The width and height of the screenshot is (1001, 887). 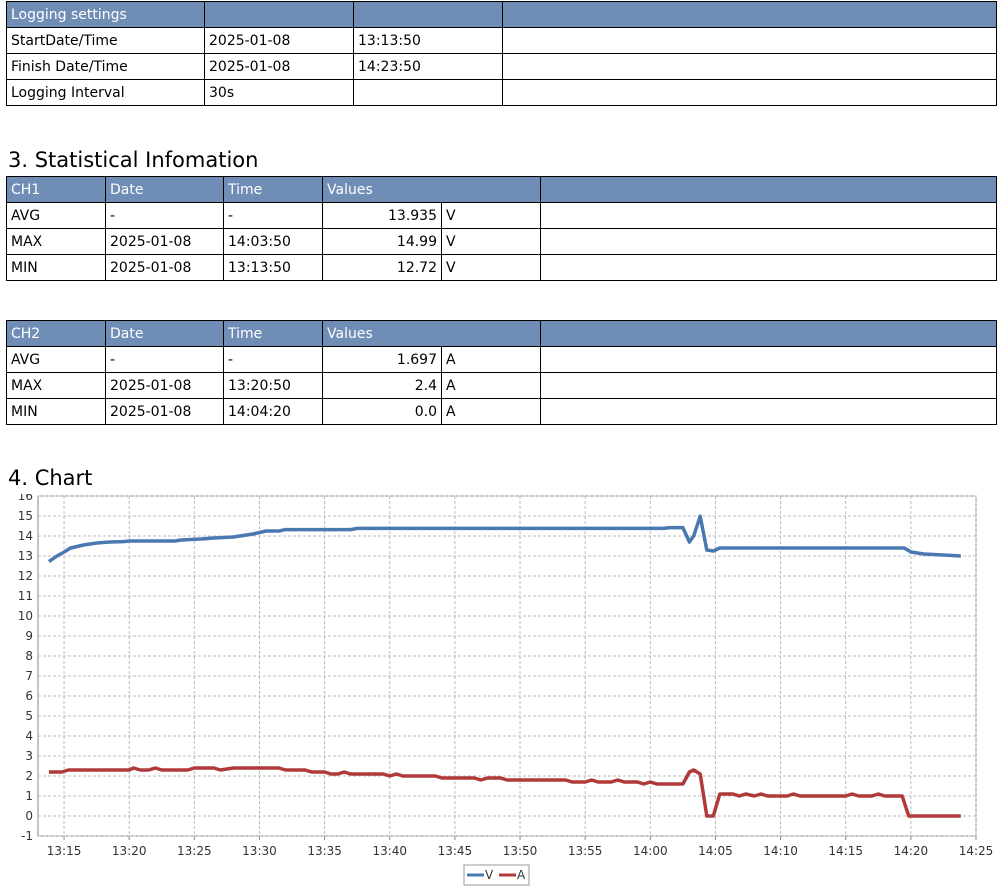 I want to click on logging-interval-value: 30s, so click(x=279, y=92).